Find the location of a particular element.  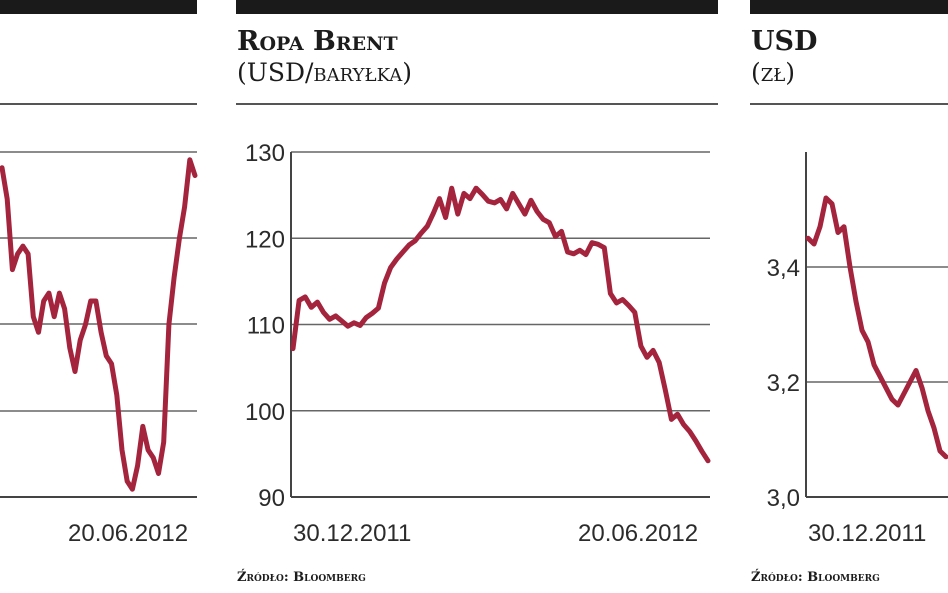

y-tick-label: 3,4 is located at coordinates (783, 268).